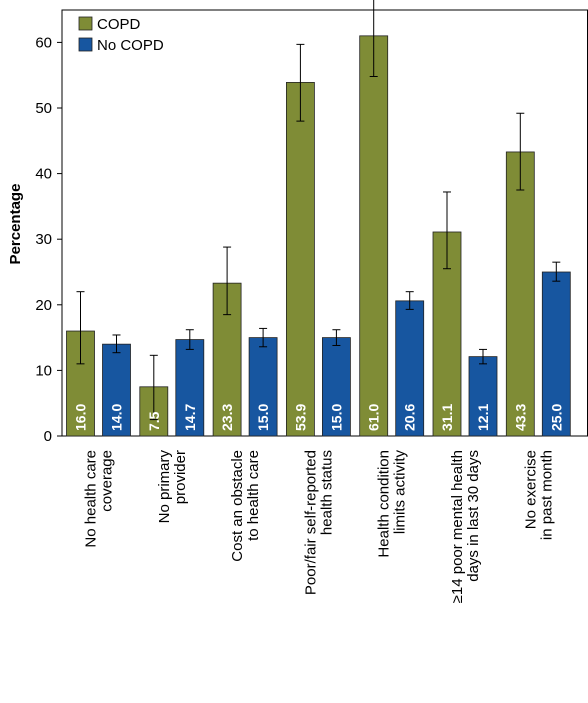 The image size is (588, 703). I want to click on y-tick-label: 50, so click(43, 108).